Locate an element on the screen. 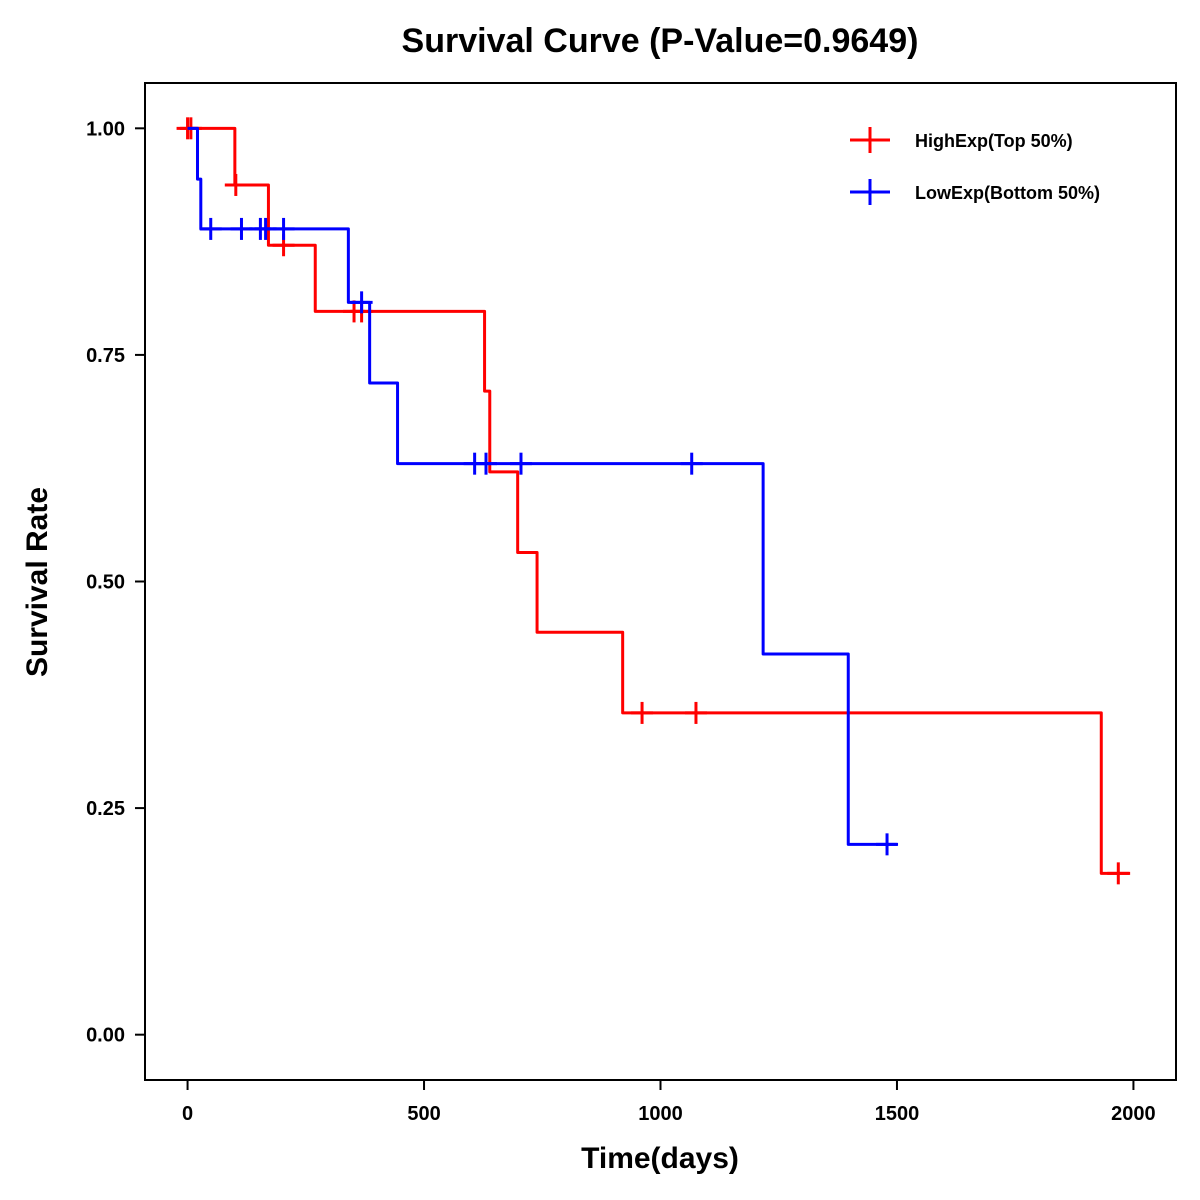 The width and height of the screenshot is (1200, 1200). y-tick-label: 0.50 is located at coordinates (105, 583).